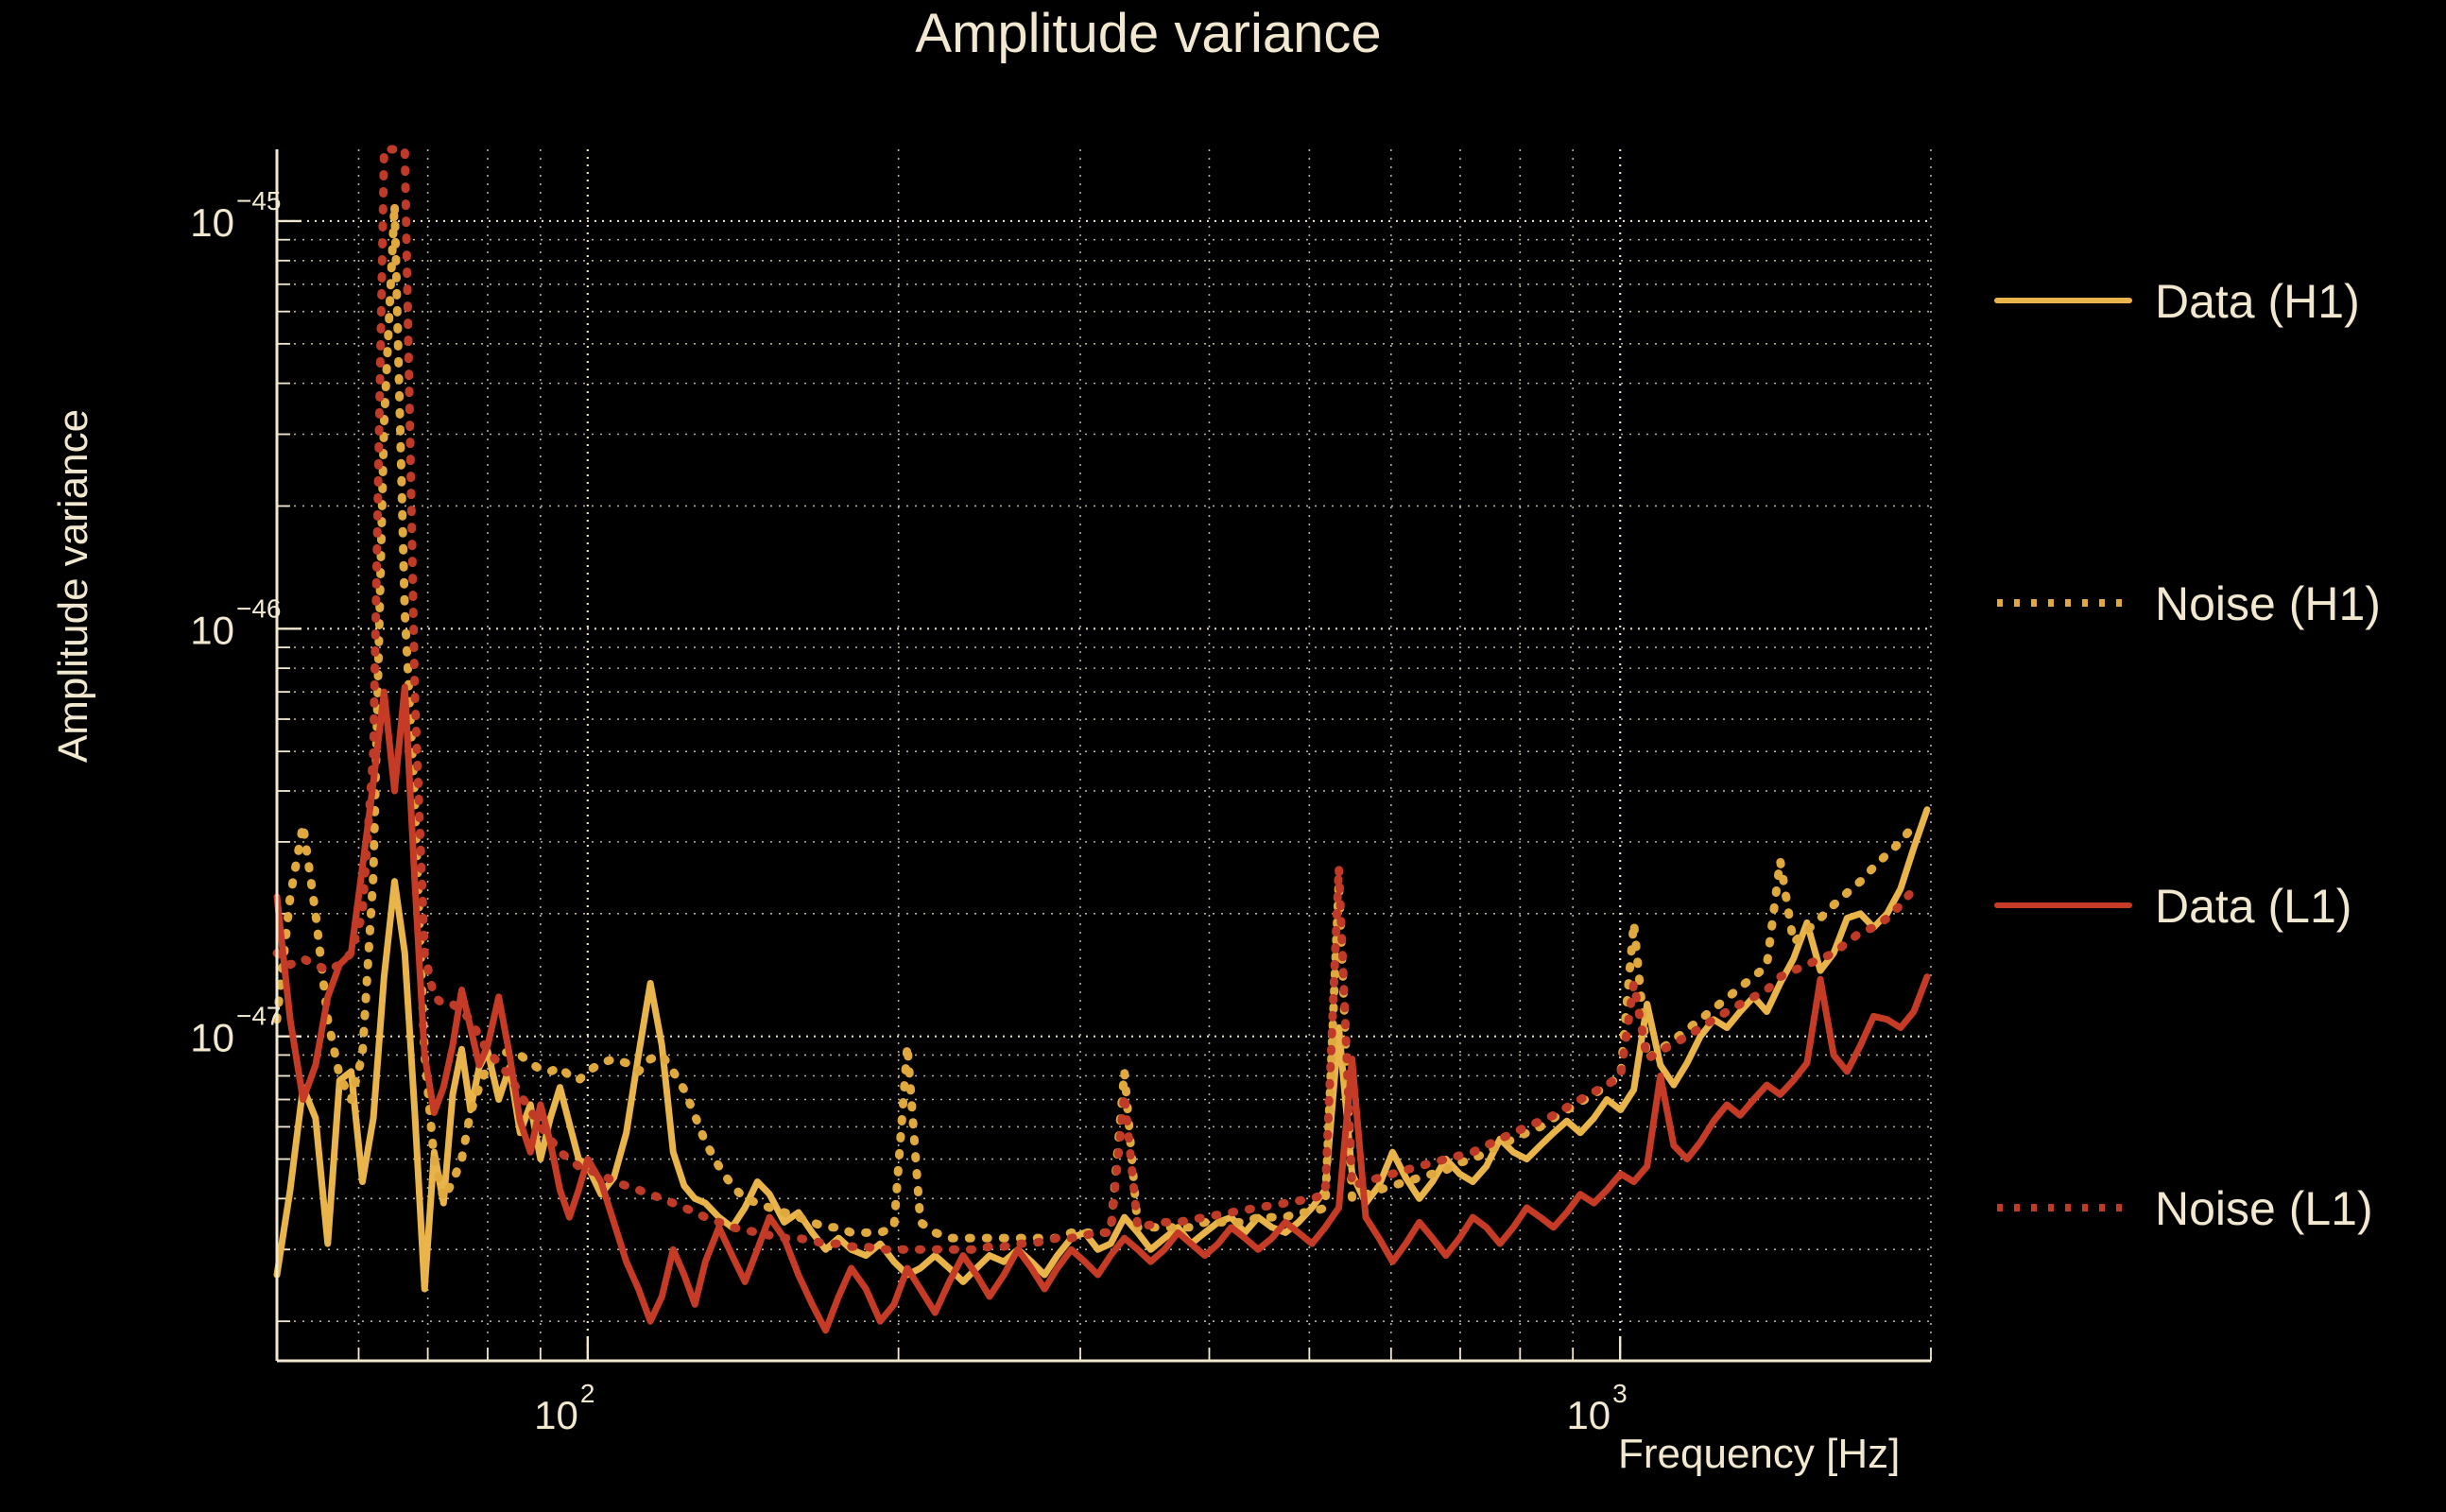  I want to click on y-tick-exponent: −47, so click(259, 1016).